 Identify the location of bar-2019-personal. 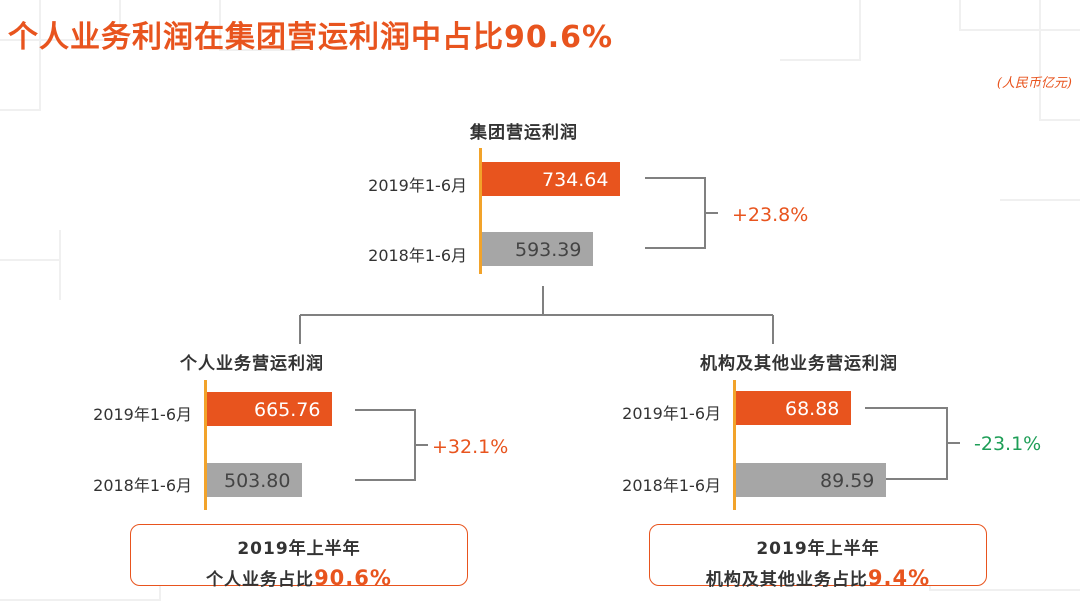
(269, 409).